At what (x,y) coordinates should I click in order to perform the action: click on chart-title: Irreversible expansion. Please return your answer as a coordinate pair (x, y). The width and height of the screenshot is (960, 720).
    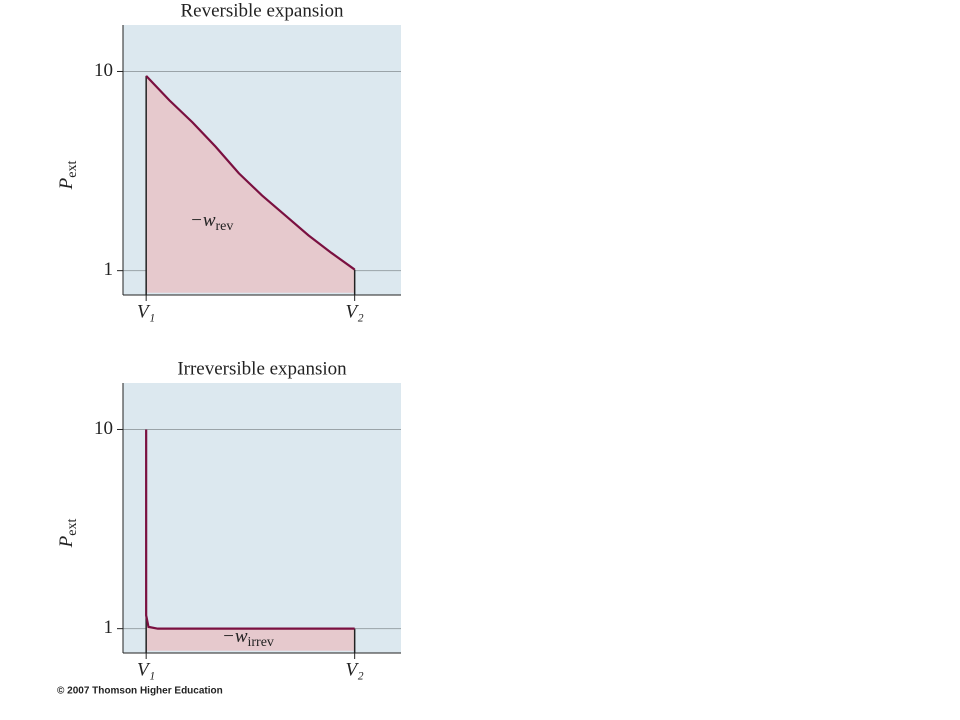
    Looking at the image, I should click on (262, 368).